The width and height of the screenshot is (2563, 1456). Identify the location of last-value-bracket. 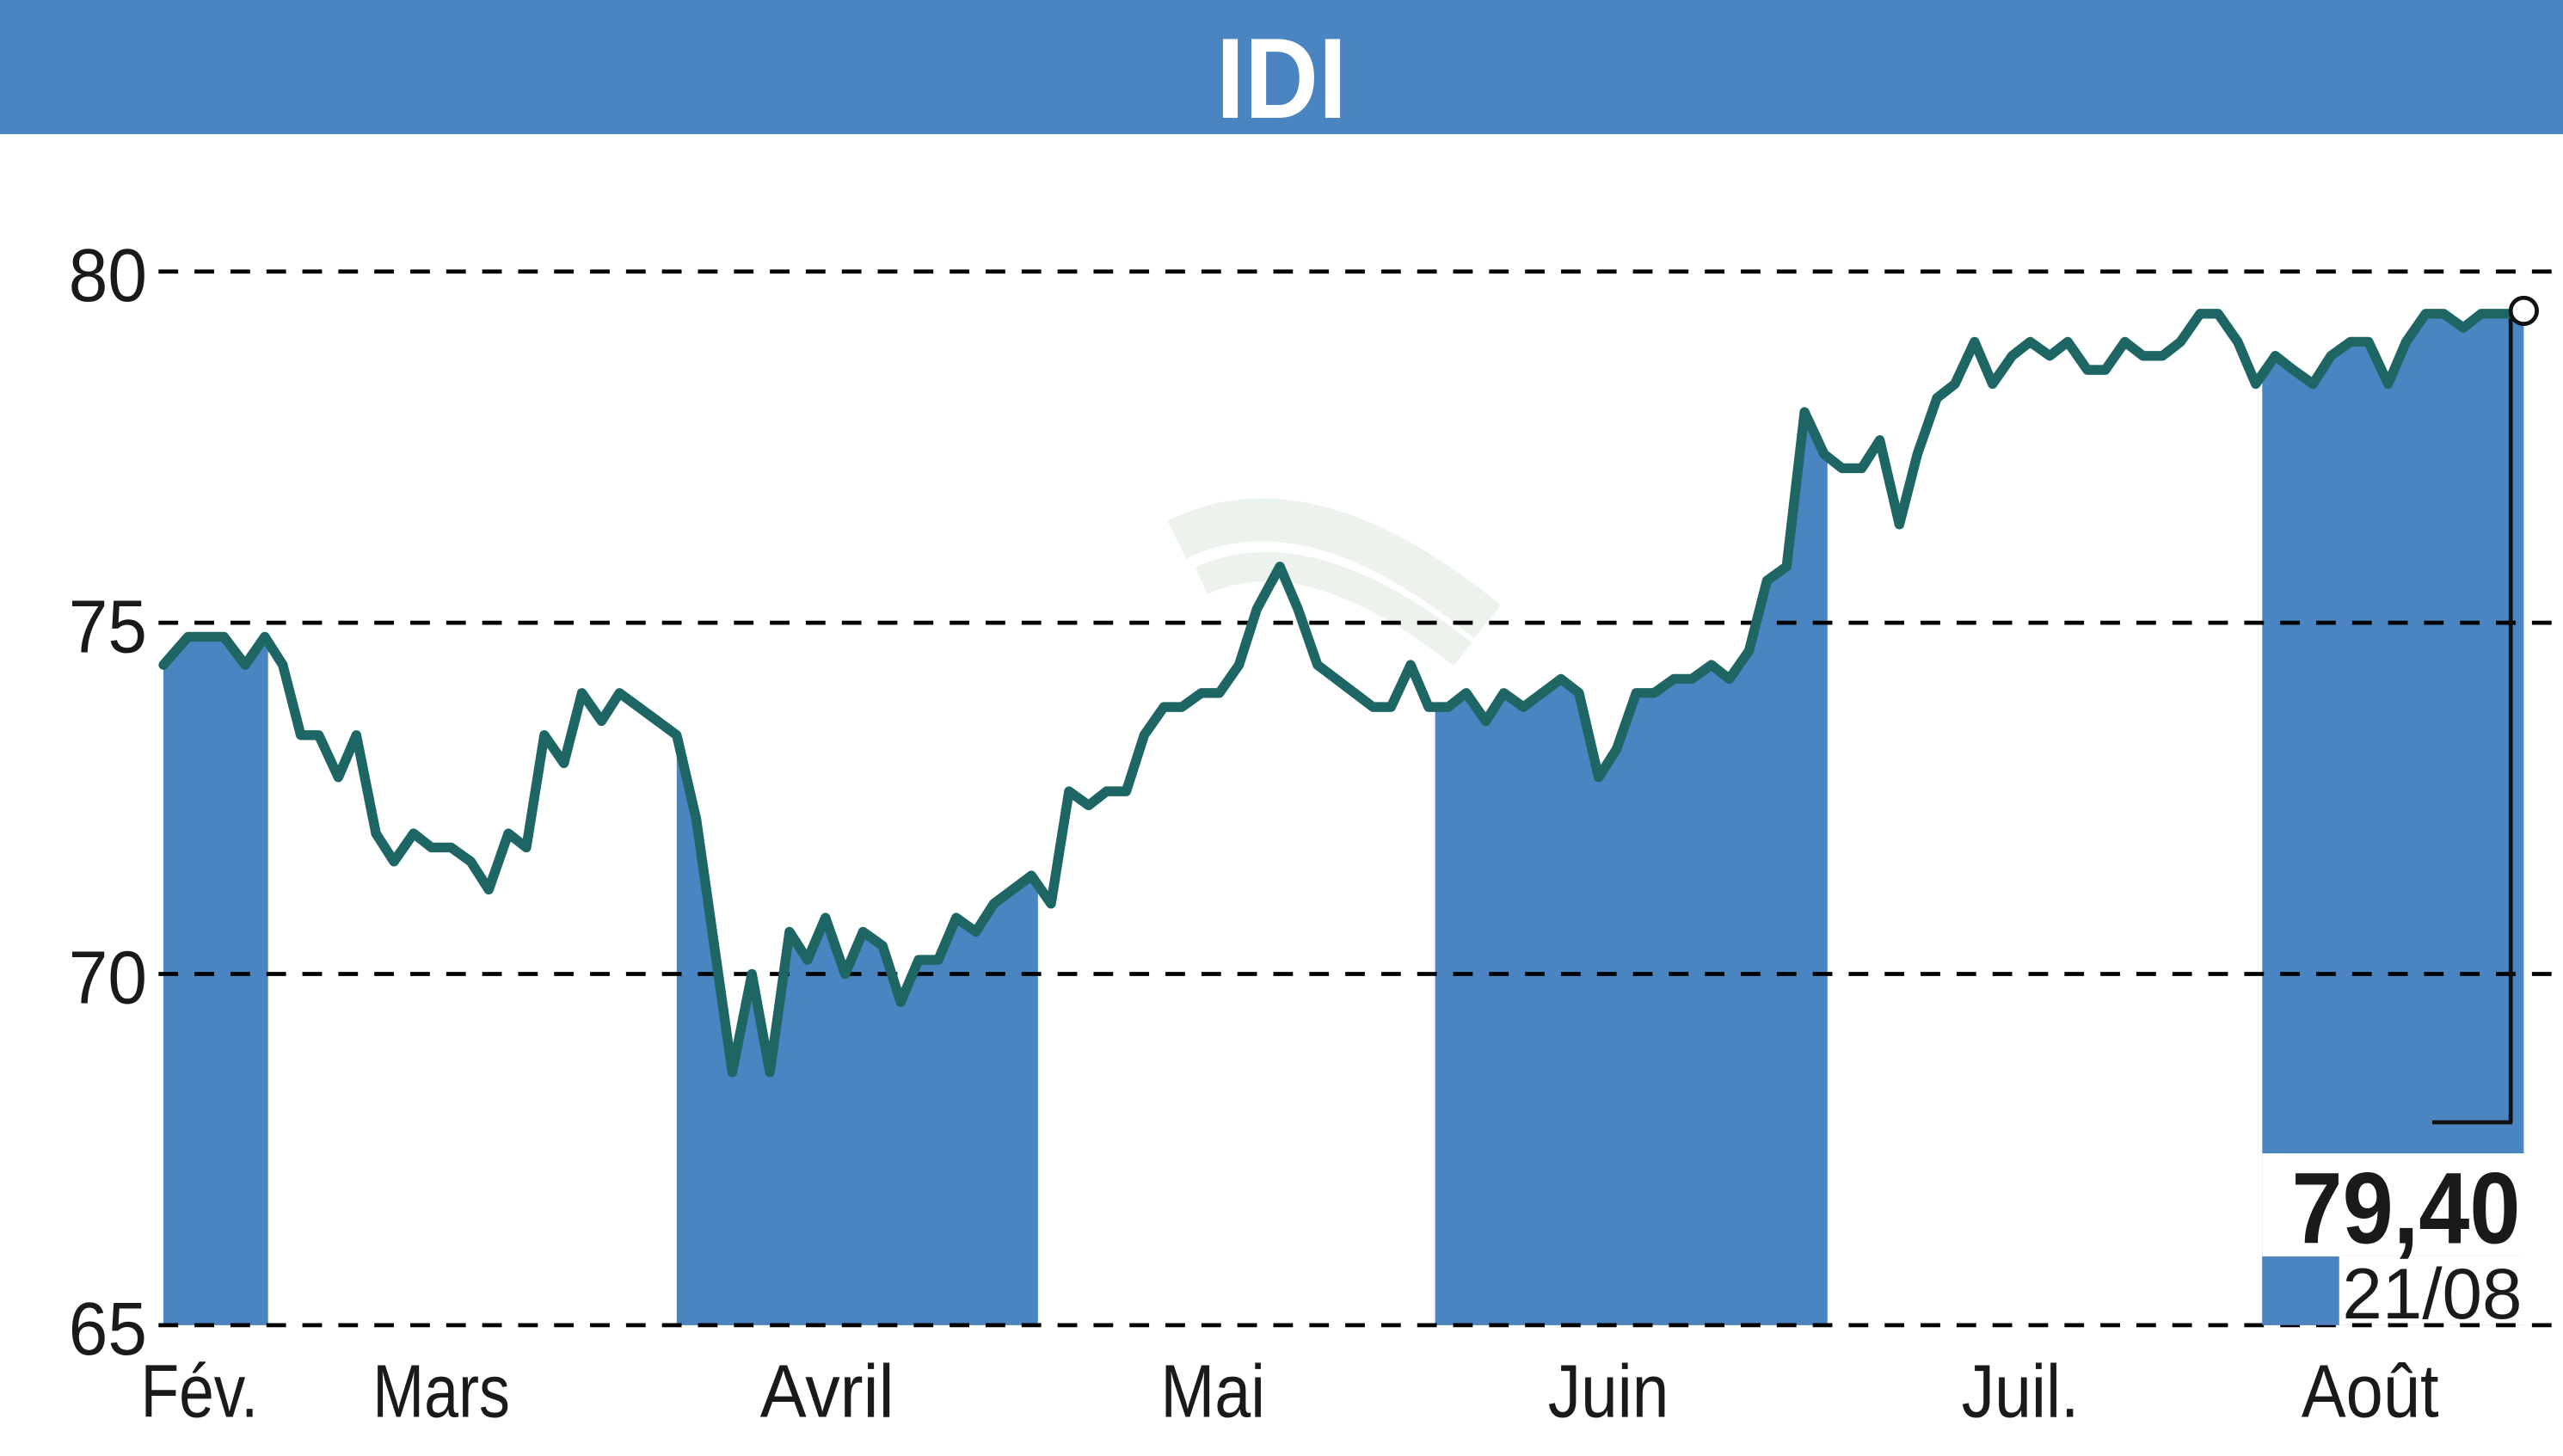
(2472, 718).